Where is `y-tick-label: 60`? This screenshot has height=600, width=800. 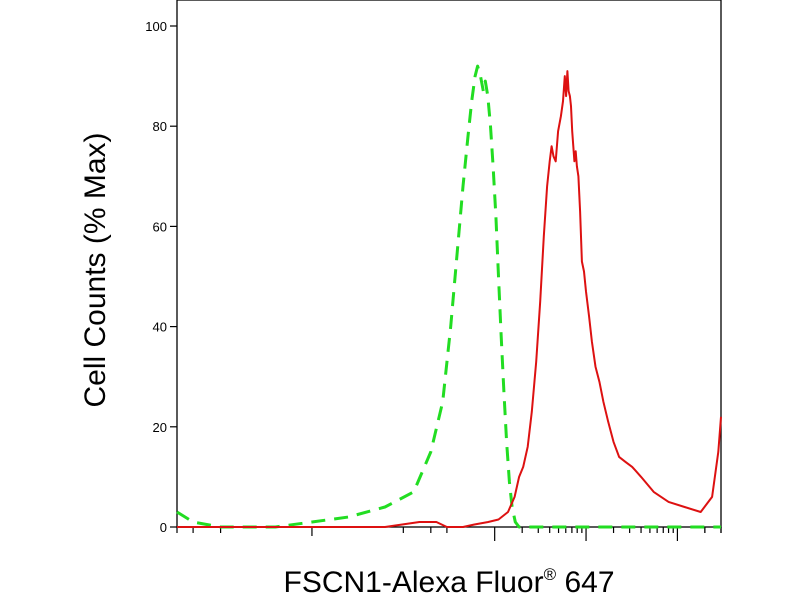
y-tick-label: 60 is located at coordinates (160, 226).